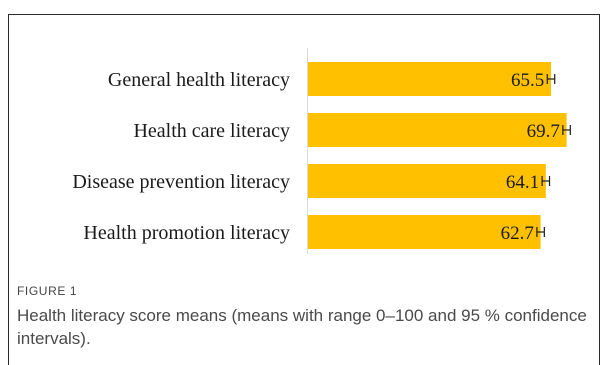  Describe the element at coordinates (522, 182) in the screenshot. I see `data-label: 64.1` at that location.